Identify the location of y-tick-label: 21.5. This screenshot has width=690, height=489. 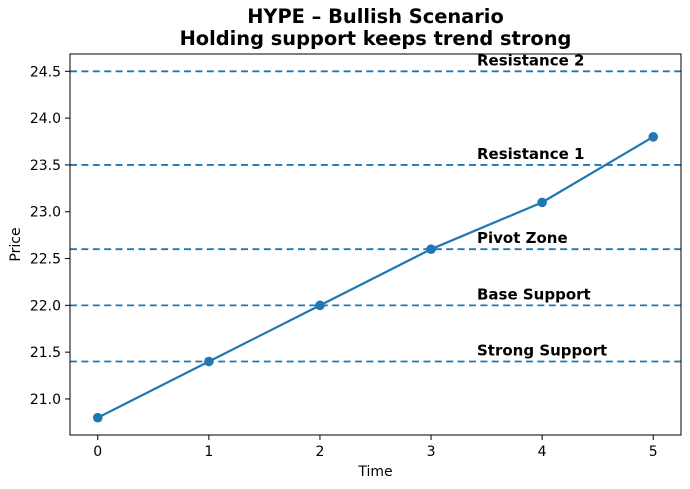
(45, 353).